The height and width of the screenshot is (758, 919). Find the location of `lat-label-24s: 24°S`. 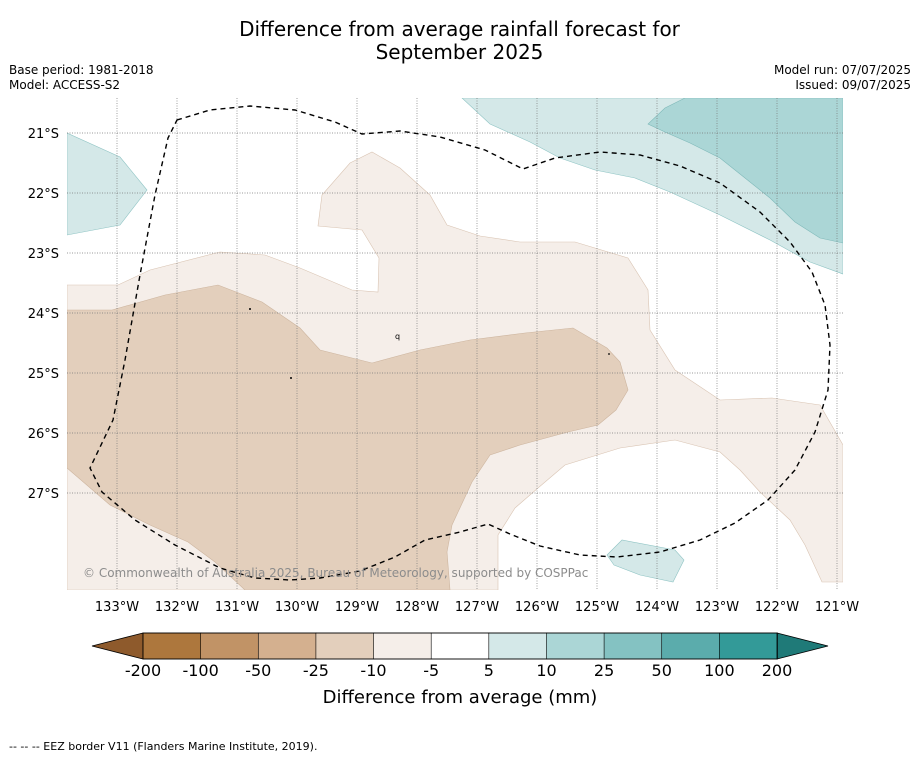

lat-label-24s: 24°S is located at coordinates (43, 314).